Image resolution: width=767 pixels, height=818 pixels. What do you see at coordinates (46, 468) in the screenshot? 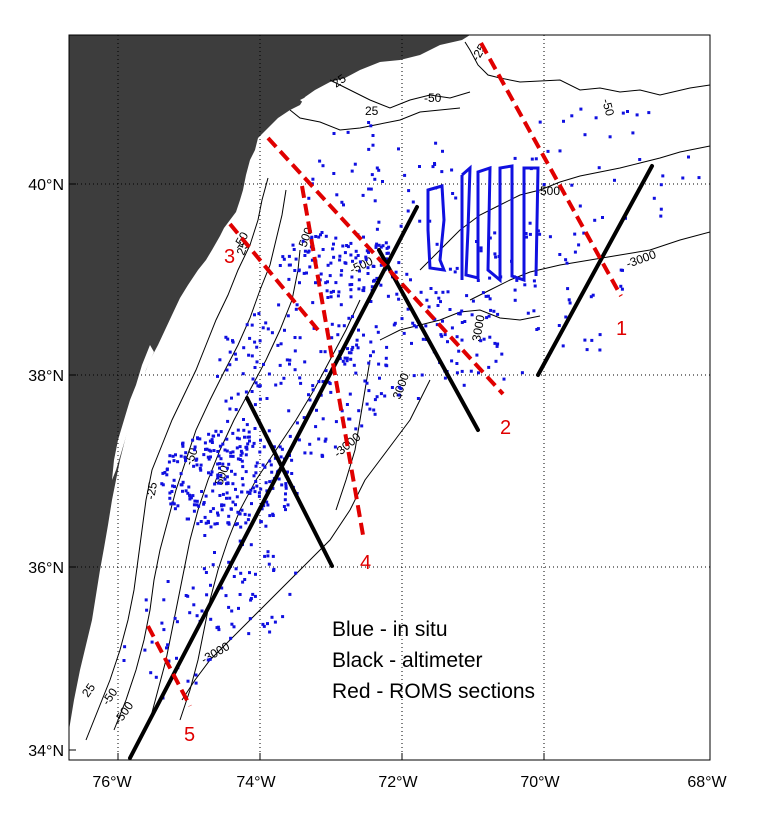
I see `latitude-labels: 40°N 38°N 36°N 34°N` at bounding box center [46, 468].